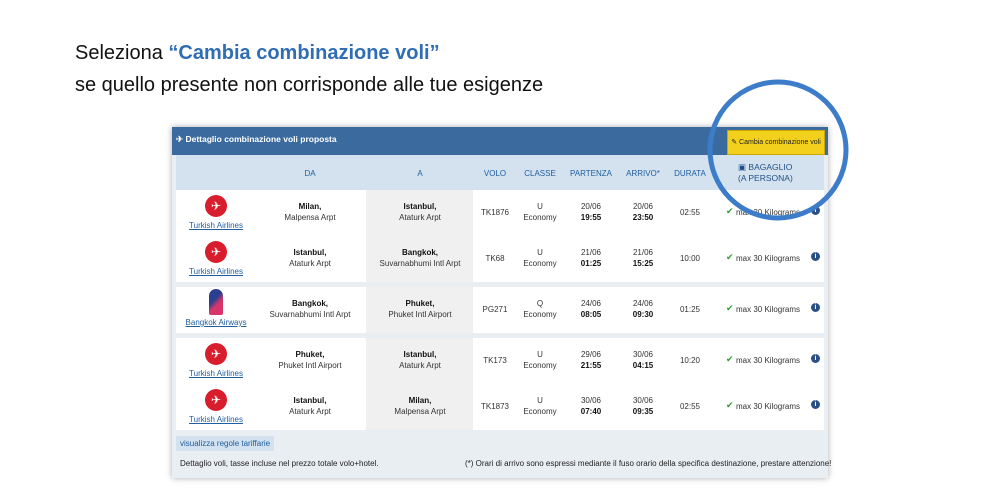 Image resolution: width=1000 pixels, height=500 pixels. What do you see at coordinates (216, 322) in the screenshot?
I see `airline-link: Bangkok Airways` at bounding box center [216, 322].